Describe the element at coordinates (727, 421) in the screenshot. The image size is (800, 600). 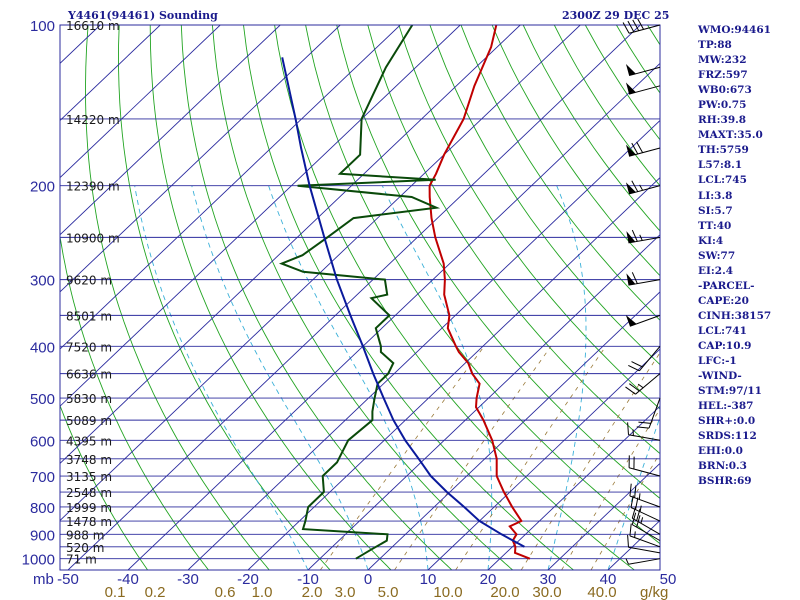
I see `index-item: SHR+:0.0` at that location.